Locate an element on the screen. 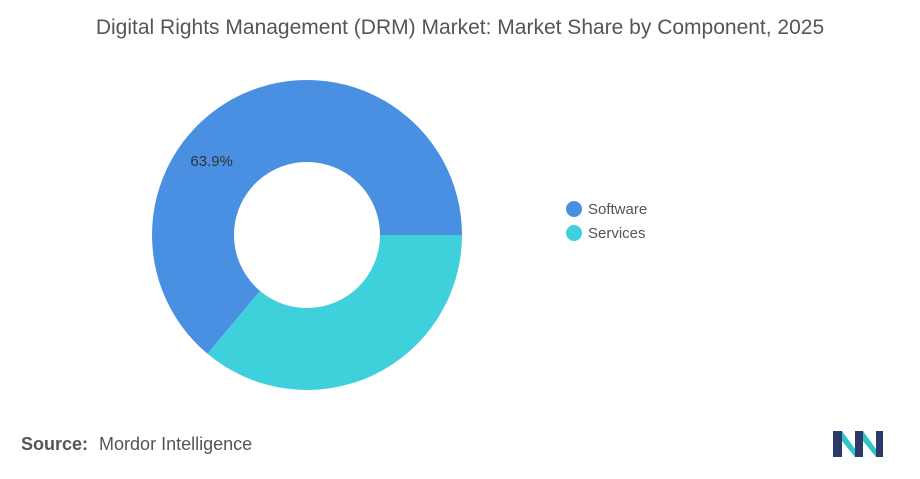  source-label: Source: is located at coordinates (55, 444).